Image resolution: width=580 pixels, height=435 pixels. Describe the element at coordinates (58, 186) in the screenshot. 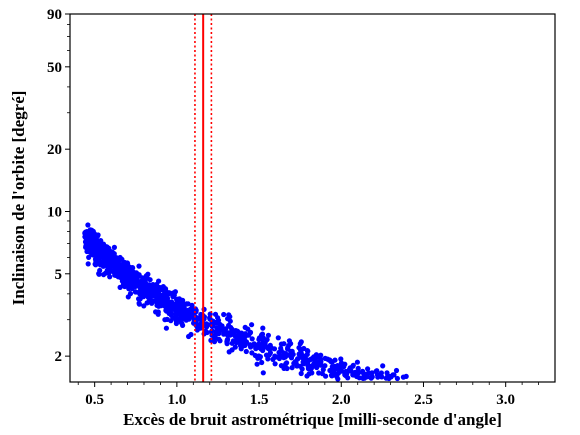

I see `y-axis-ticks: 2 5 10 20 50 90` at that location.